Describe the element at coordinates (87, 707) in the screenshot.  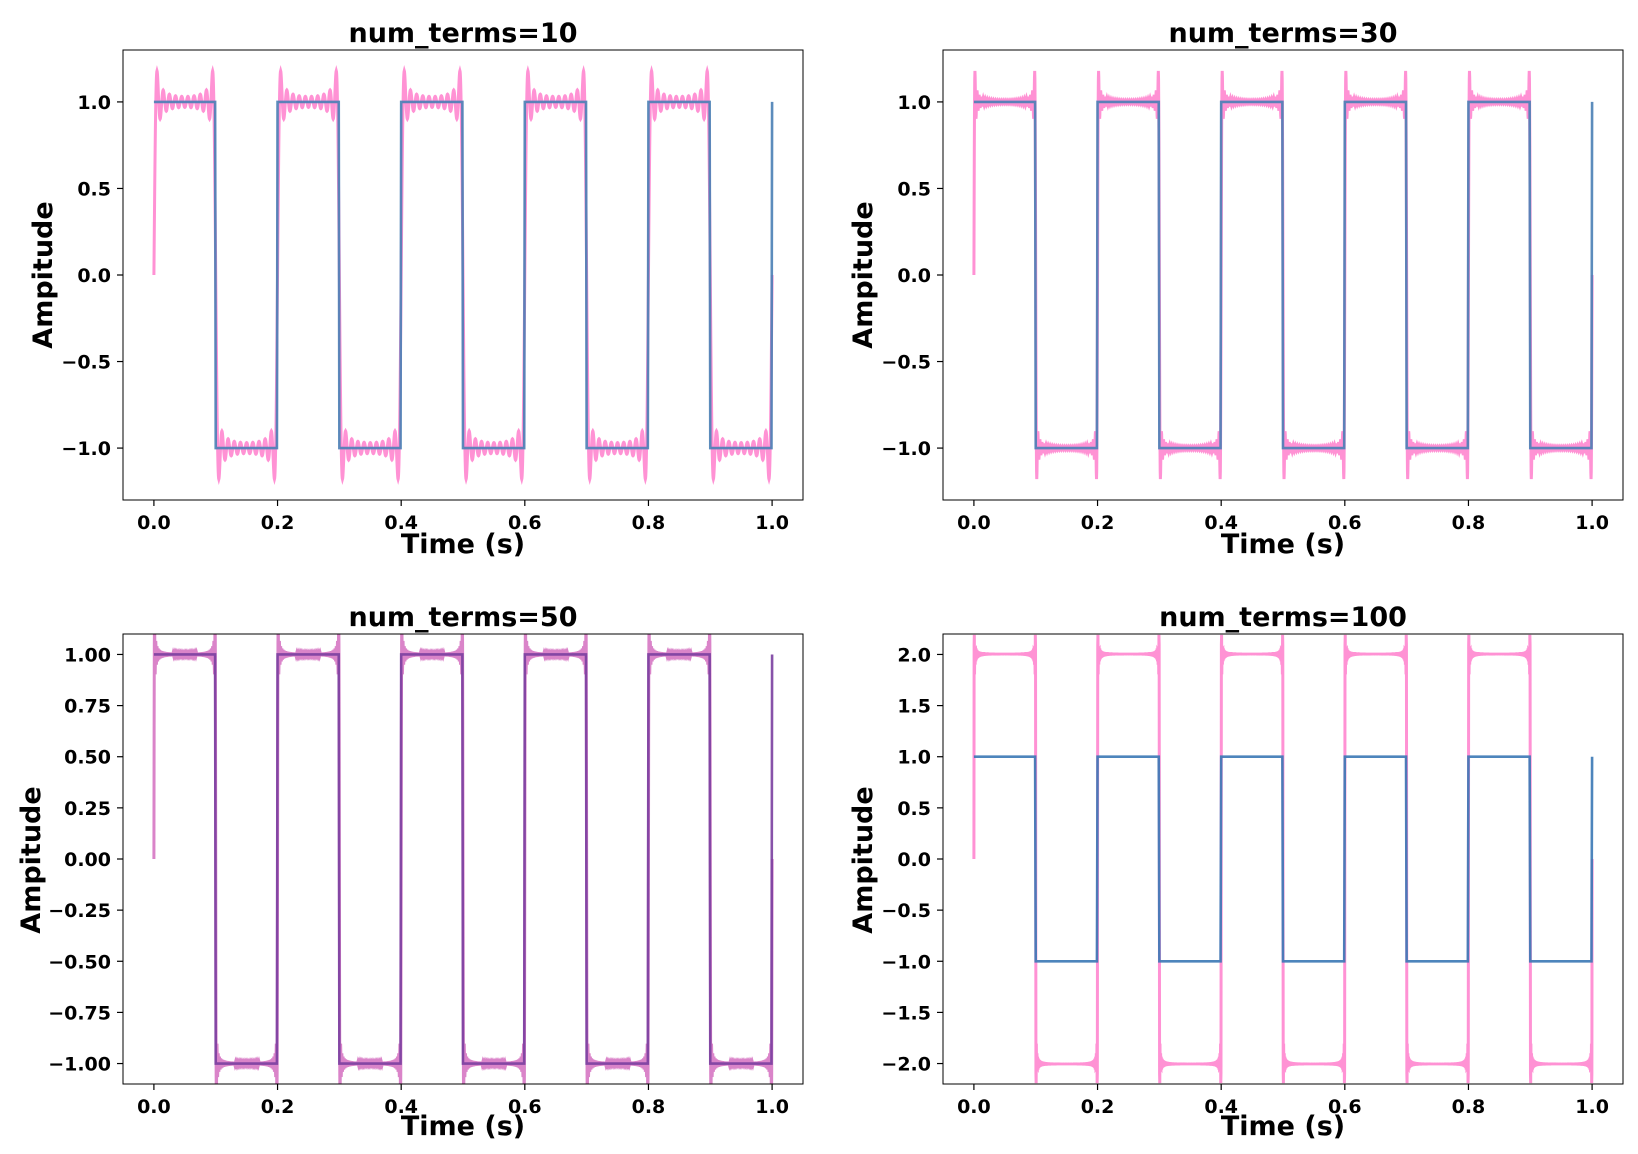
I see `y-tick-label: 0.75` at that location.